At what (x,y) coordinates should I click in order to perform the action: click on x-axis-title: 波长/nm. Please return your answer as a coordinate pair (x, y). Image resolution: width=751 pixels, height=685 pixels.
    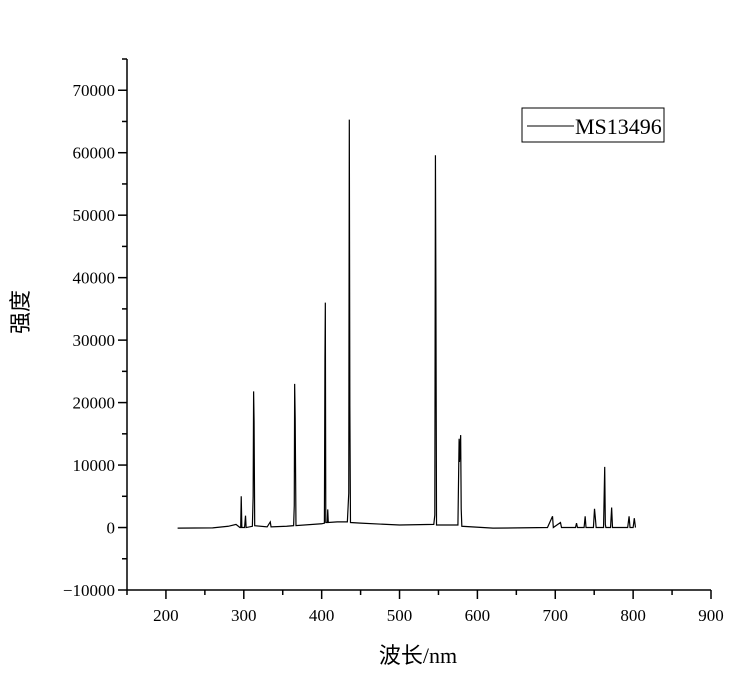
    Looking at the image, I should click on (418, 655).